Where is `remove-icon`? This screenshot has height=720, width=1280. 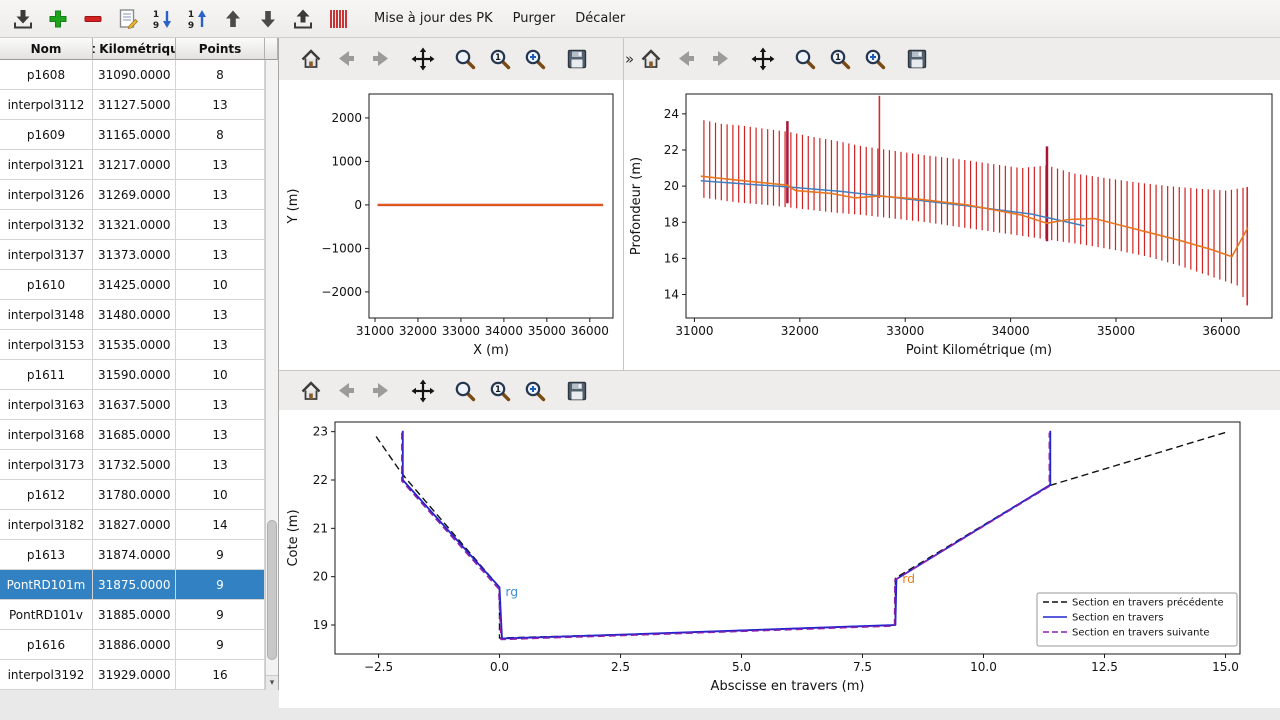 remove-icon is located at coordinates (93, 19).